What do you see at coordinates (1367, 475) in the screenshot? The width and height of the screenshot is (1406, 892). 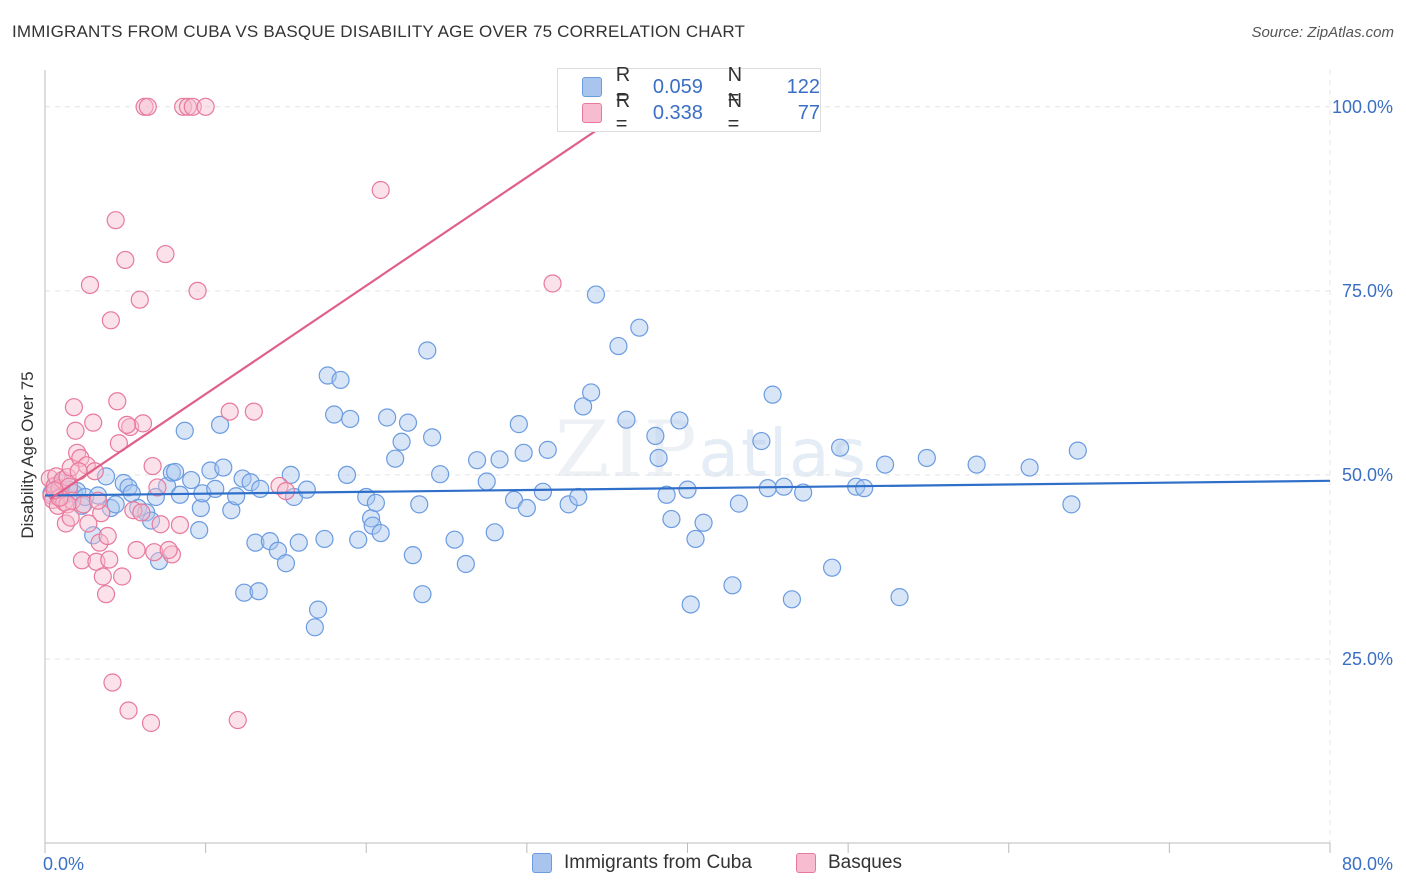 I see `y-tick-label: 50.0%` at bounding box center [1367, 475].